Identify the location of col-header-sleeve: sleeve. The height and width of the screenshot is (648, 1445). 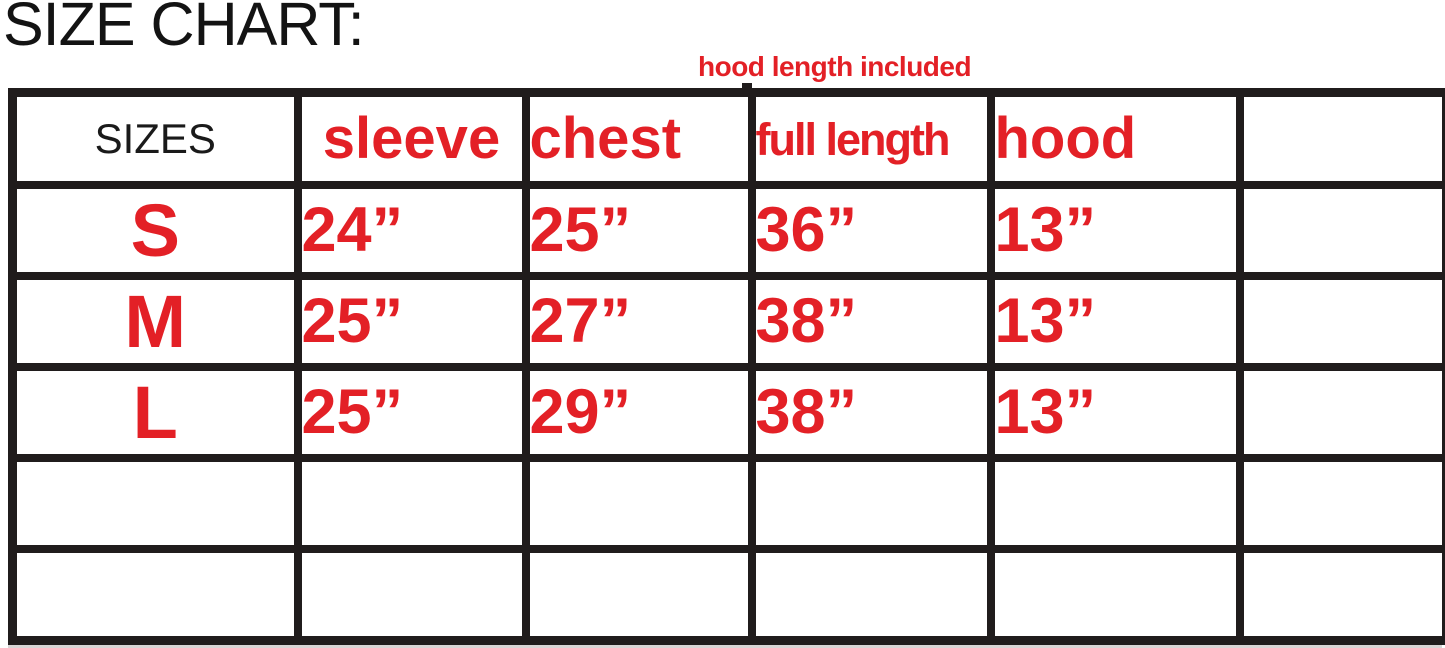
(411, 138).